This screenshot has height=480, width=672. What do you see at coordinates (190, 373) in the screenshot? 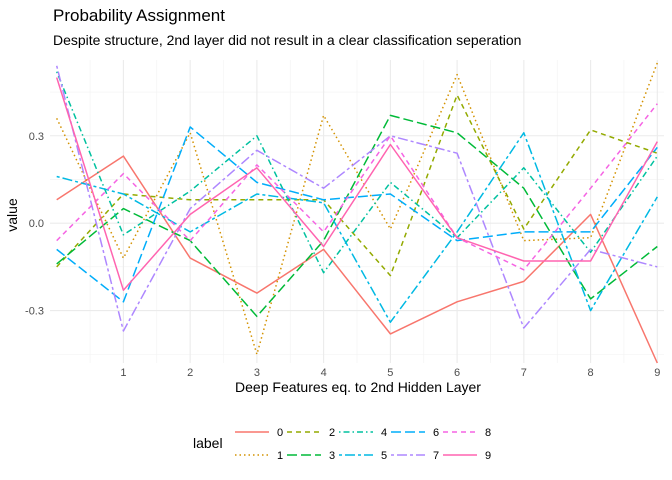
I see `x-tick-label: 2` at bounding box center [190, 373].